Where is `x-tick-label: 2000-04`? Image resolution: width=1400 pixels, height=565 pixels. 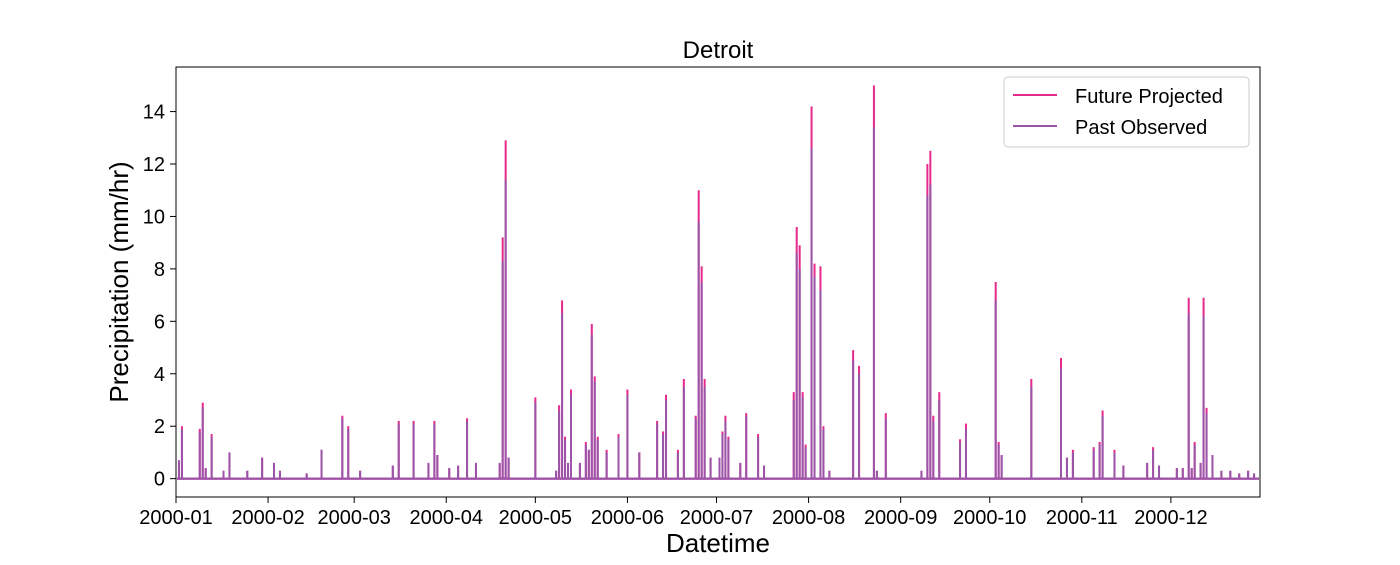 x-tick-label: 2000-04 is located at coordinates (446, 518).